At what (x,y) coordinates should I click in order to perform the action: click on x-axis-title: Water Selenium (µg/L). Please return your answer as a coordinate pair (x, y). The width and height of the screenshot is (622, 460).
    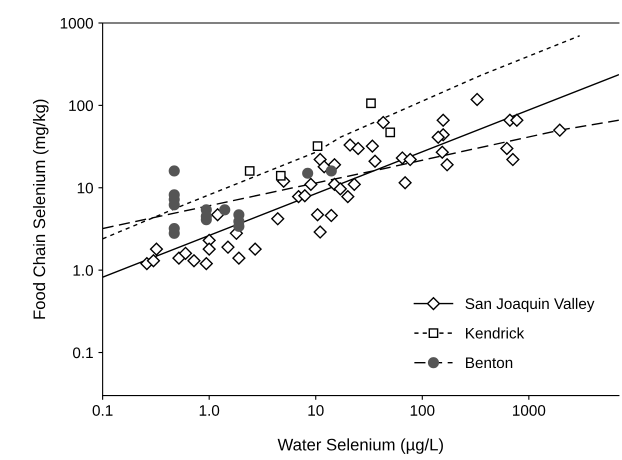
    Looking at the image, I should click on (360, 446).